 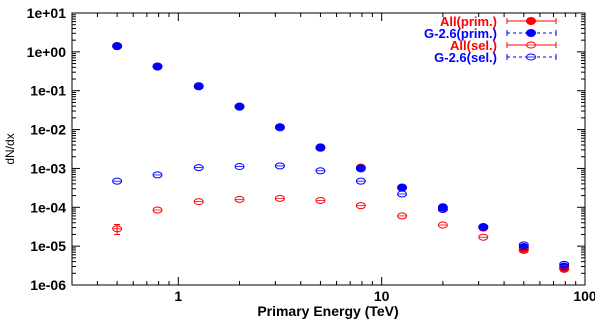 What do you see at coordinates (47, 52) in the screenshot?
I see `y-tick-label: 1e+00` at bounding box center [47, 52].